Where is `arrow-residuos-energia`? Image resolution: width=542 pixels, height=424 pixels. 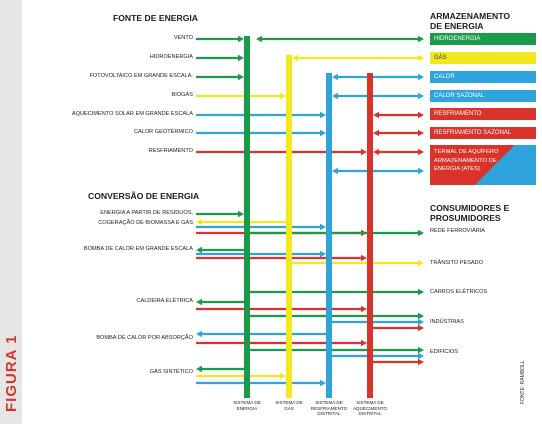 arrow-residuos-energia is located at coordinates (220, 214).